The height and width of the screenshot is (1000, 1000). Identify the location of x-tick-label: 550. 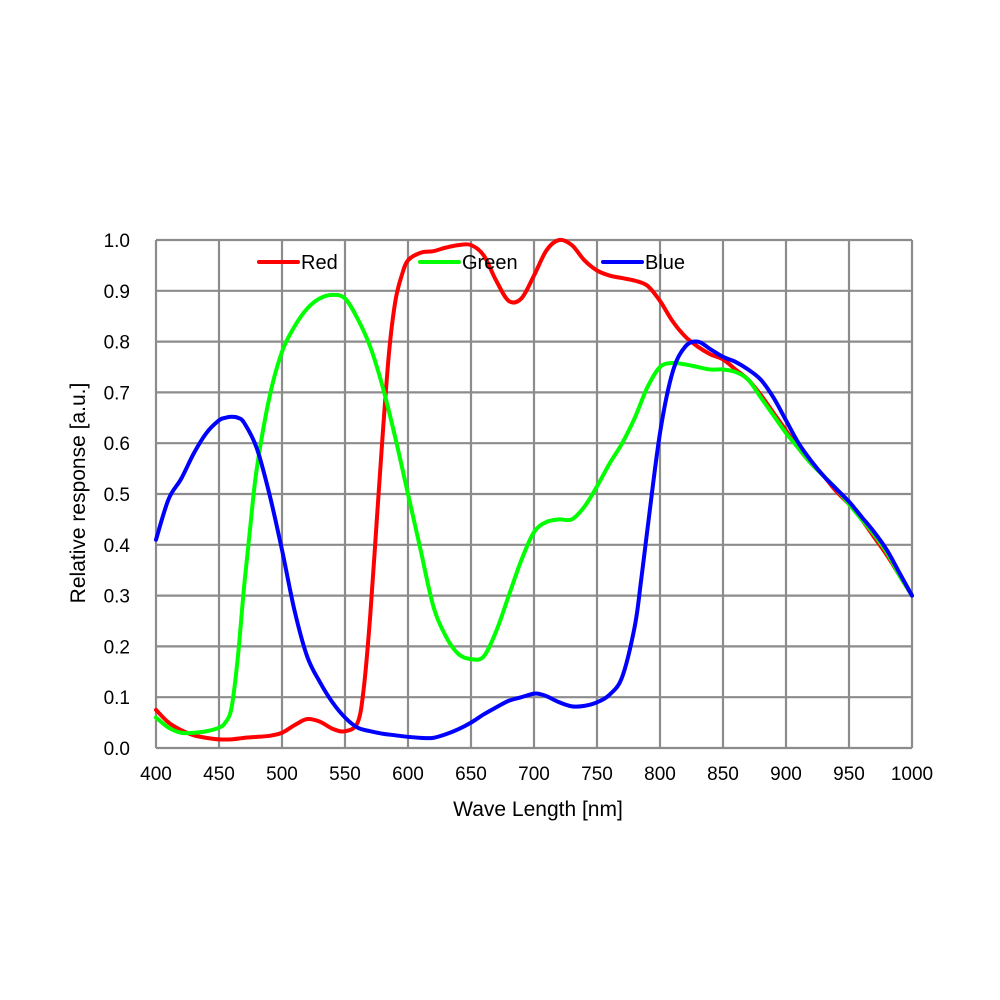
(345, 774).